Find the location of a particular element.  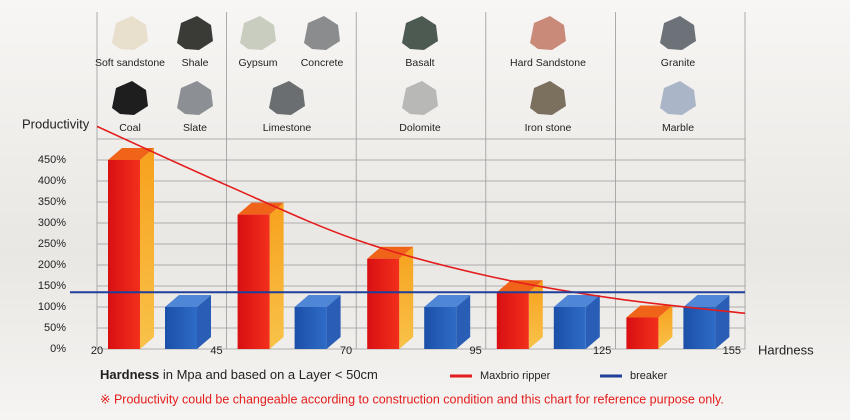

rock-label: Concrete is located at coordinates (322, 63).